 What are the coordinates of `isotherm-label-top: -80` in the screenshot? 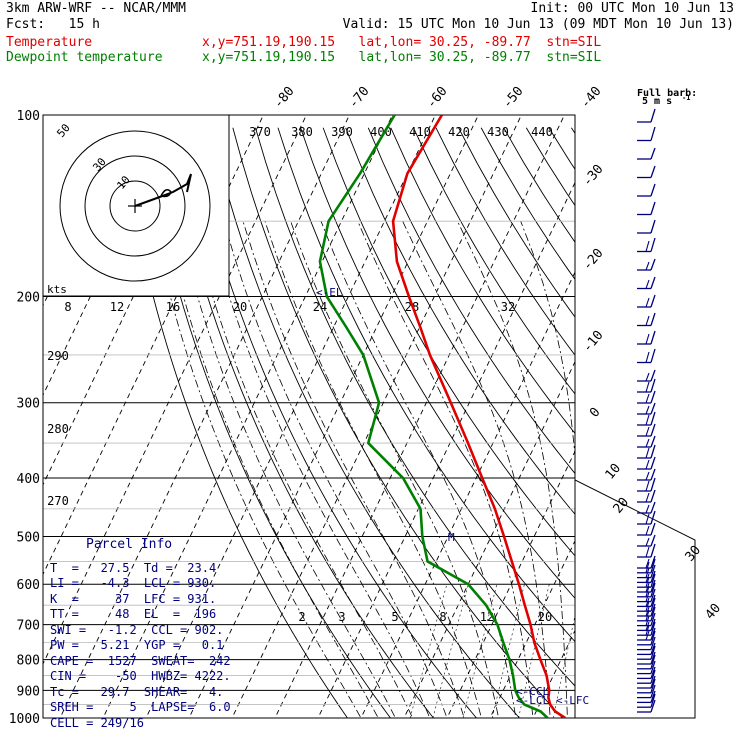 It's located at (284, 98).